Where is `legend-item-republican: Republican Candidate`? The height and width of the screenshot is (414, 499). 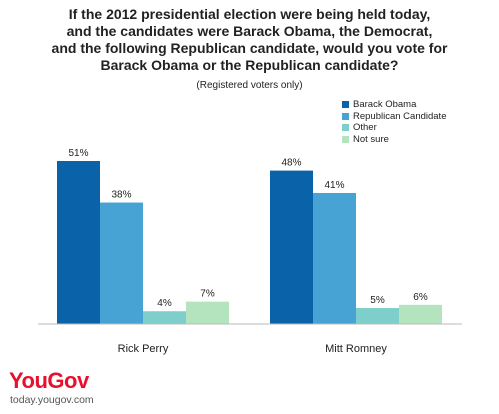 legend-item-republican: Republican Candidate is located at coordinates (394, 117).